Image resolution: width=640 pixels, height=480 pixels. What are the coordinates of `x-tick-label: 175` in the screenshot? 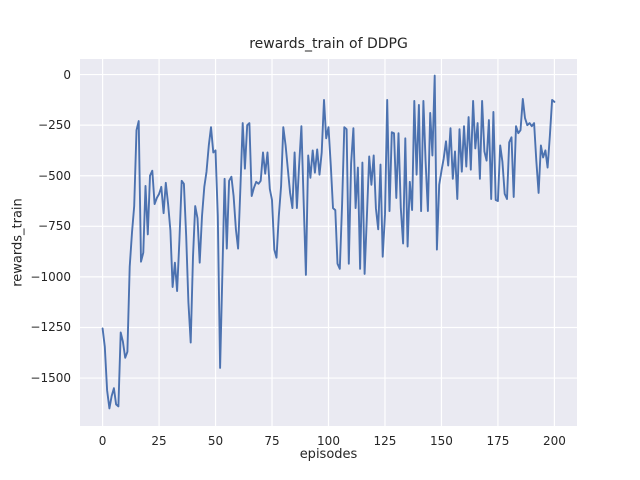 It's located at (498, 441).